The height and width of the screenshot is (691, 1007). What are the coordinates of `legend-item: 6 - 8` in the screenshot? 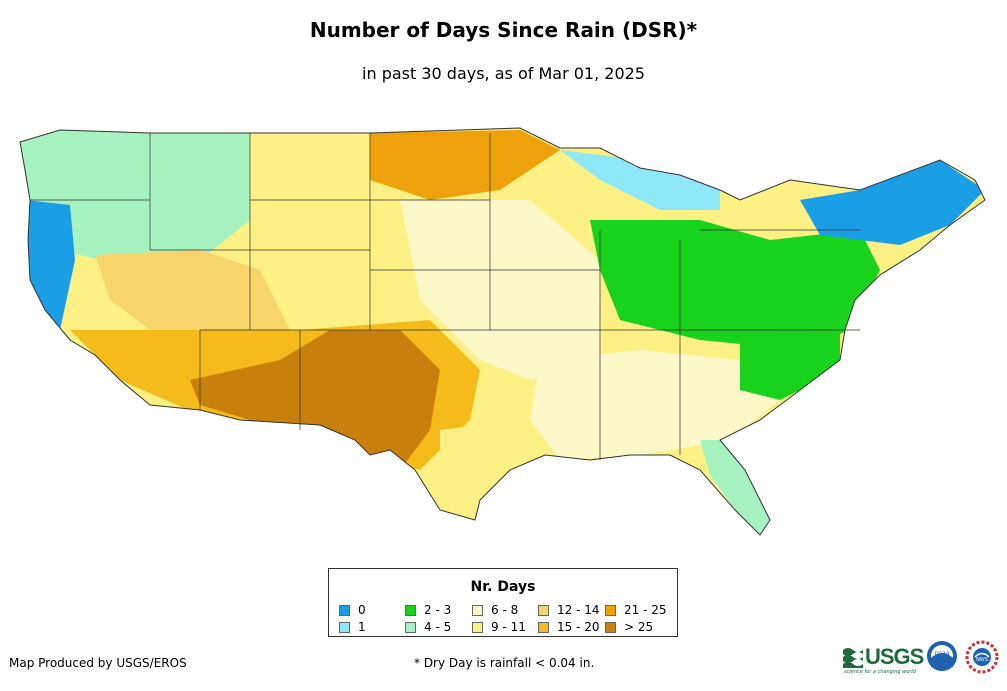 It's located at (495, 610).